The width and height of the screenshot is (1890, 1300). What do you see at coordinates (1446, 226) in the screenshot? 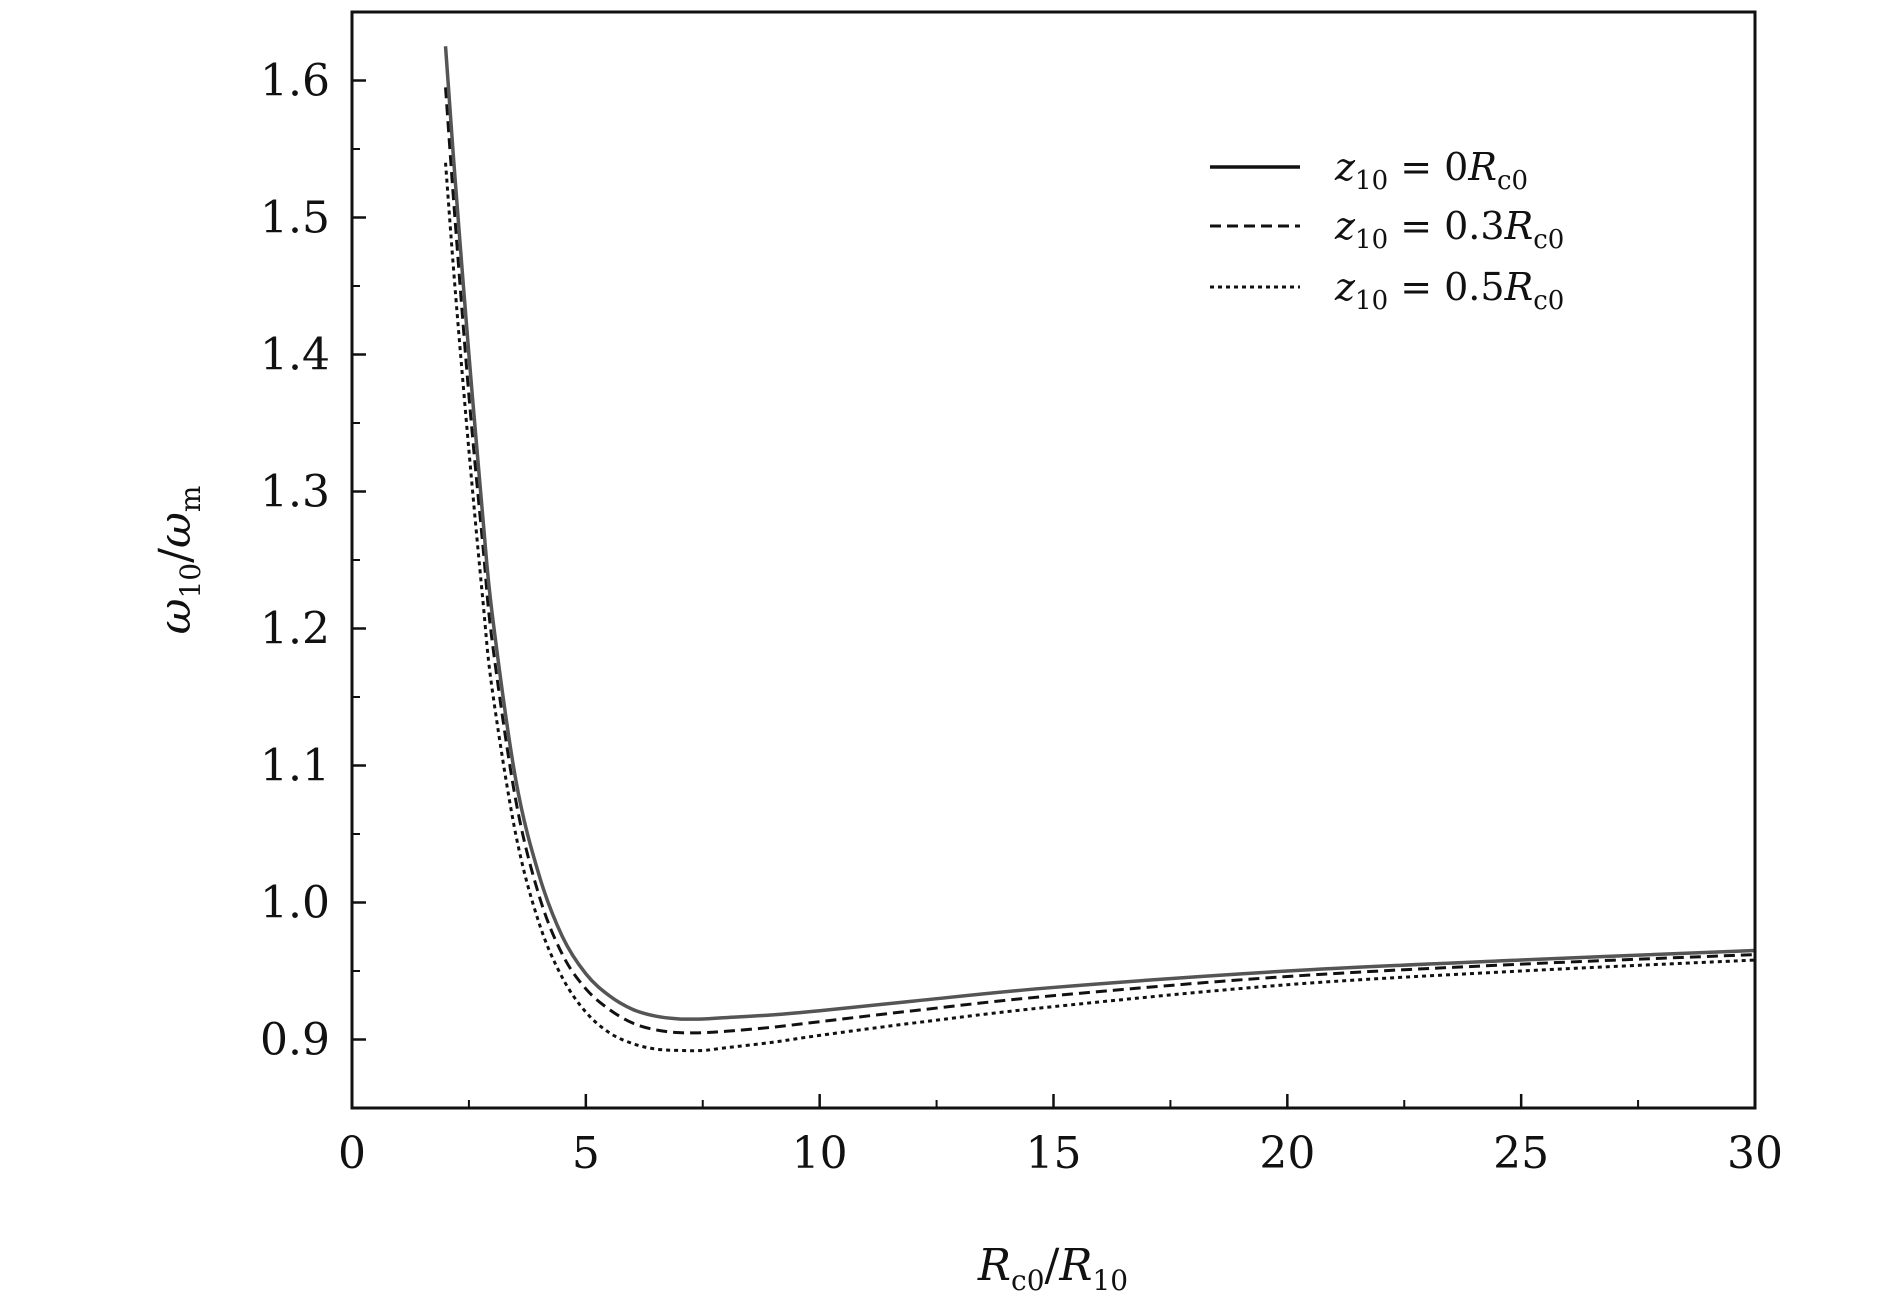
I see `legend-dashed-eq: = 0.3` at bounding box center [1446, 226].